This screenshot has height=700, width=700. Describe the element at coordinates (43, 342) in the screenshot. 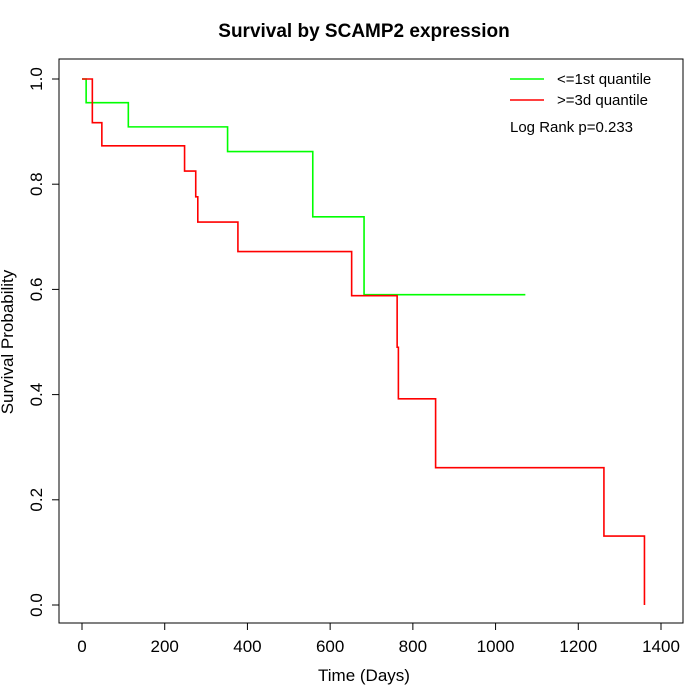

I see `y-axis: 0.0 0.2 0.4 0.6 0.8 1.0` at that location.